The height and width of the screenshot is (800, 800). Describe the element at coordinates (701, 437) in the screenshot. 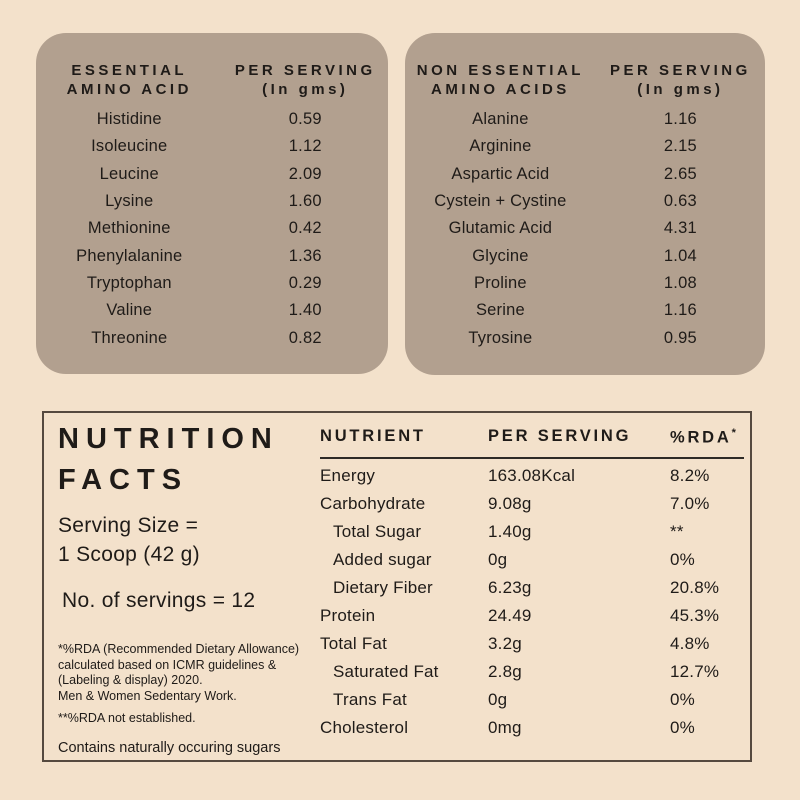

I see `rda-header-text: %RDA` at that location.